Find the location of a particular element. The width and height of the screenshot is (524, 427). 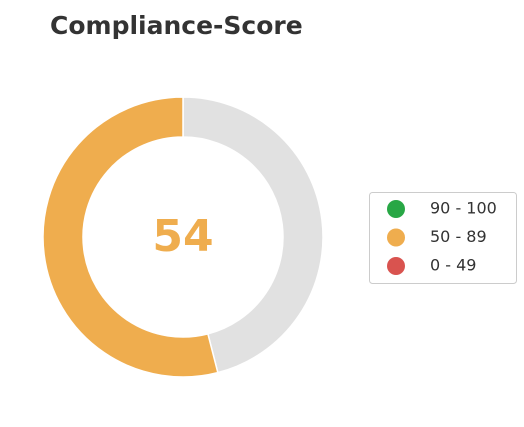

center-value: 54 is located at coordinates (182, 236).